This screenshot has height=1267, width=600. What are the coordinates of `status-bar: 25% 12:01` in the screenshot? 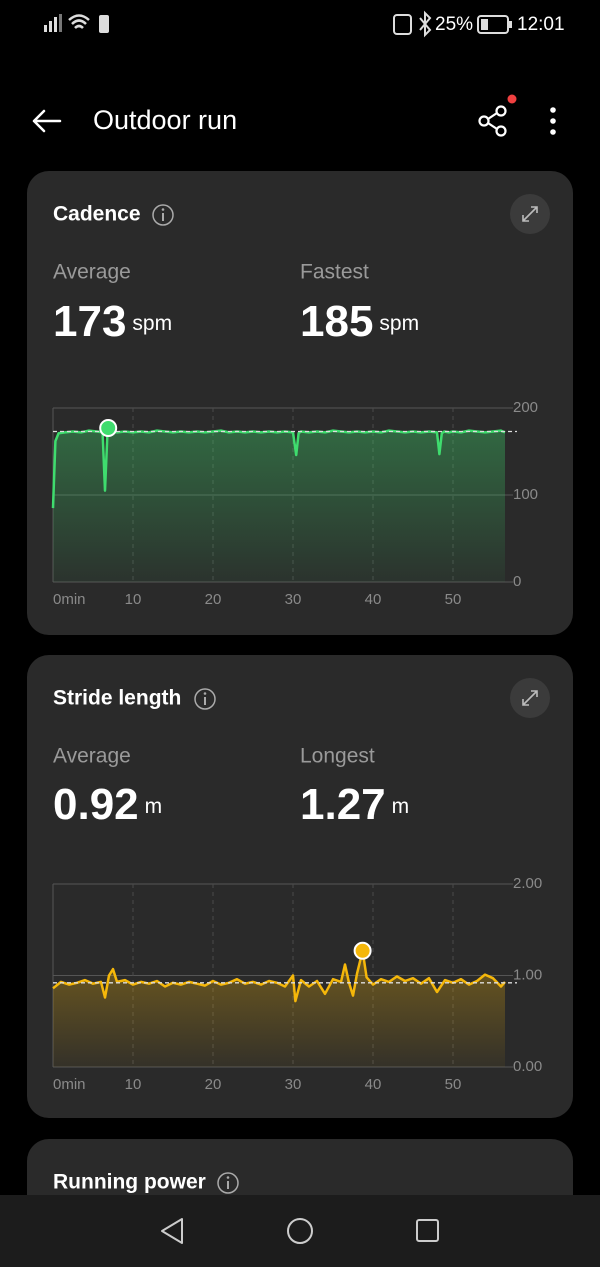 It's located at (304, 24).